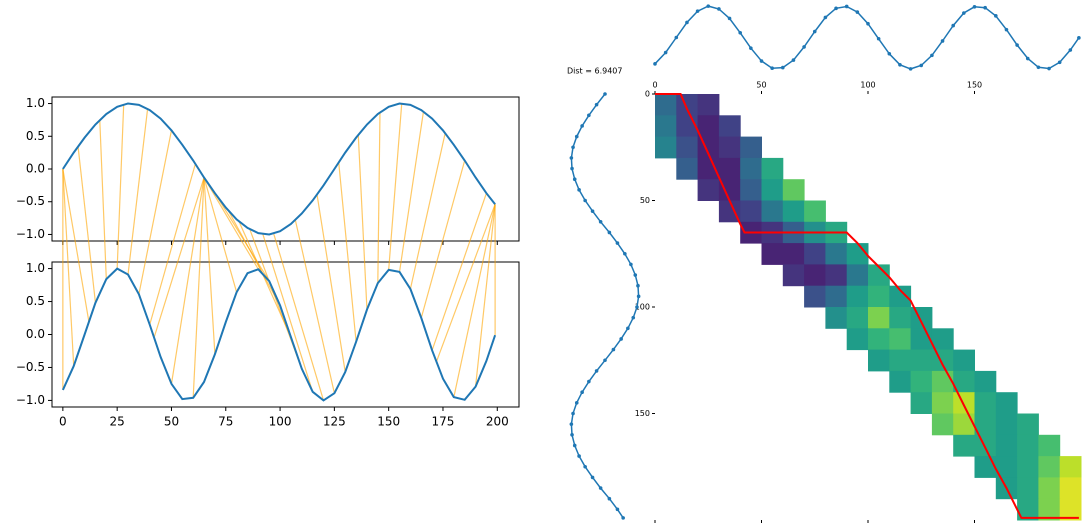 The height and width of the screenshot is (525, 1084). Describe the element at coordinates (63, 422) in the screenshot. I see `x-tick-label: 0` at that location.